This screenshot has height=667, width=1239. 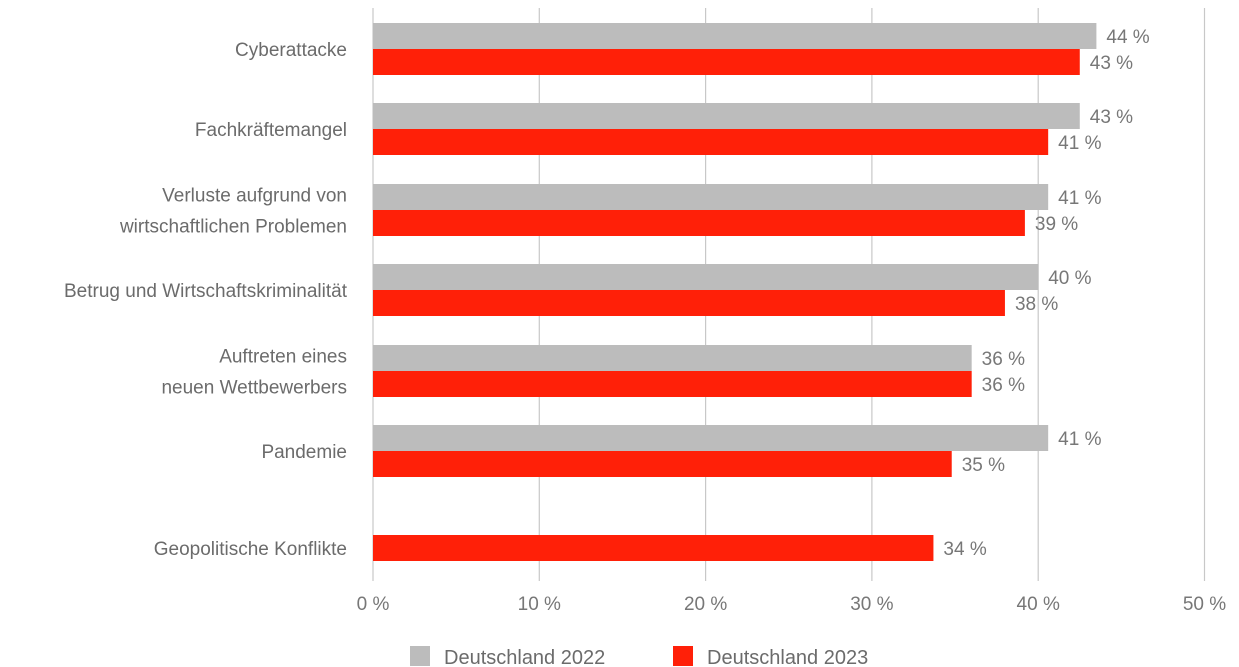 What do you see at coordinates (539, 604) in the screenshot?
I see `x-tick-label: 10 %` at bounding box center [539, 604].